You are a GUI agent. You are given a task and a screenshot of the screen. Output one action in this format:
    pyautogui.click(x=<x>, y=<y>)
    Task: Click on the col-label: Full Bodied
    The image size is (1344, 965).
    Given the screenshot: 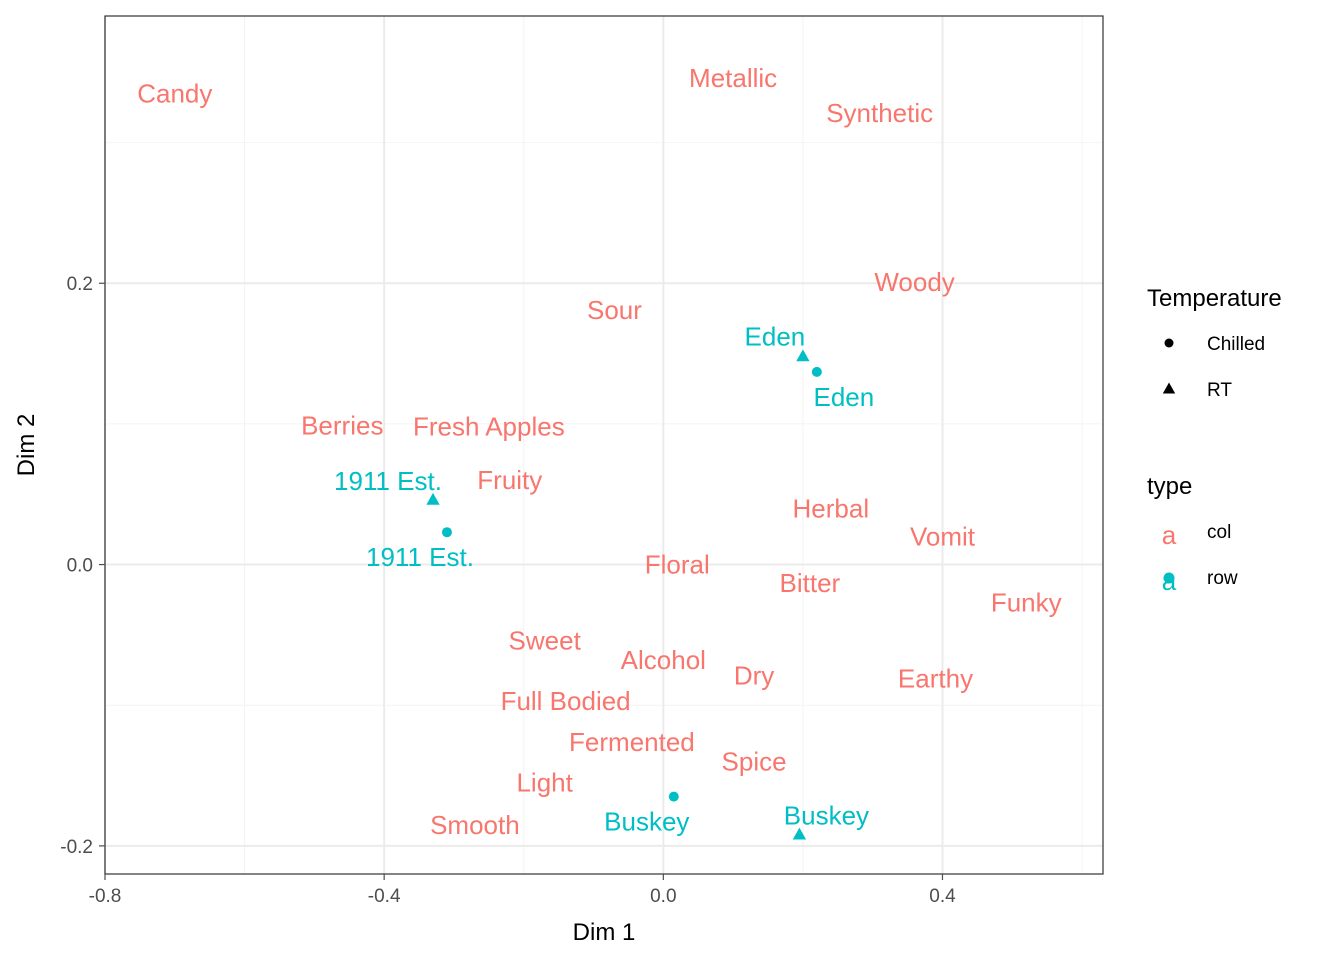 What is the action you would take?
    pyautogui.click(x=566, y=701)
    